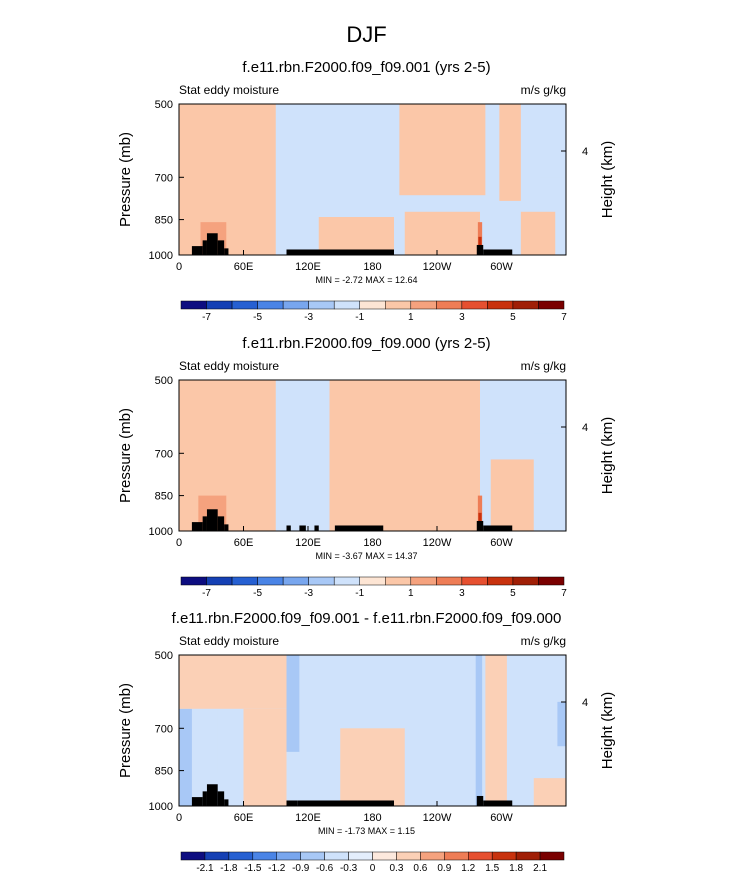  What do you see at coordinates (396, 868) in the screenshot?
I see `colorbar-label: 0.3` at bounding box center [396, 868].